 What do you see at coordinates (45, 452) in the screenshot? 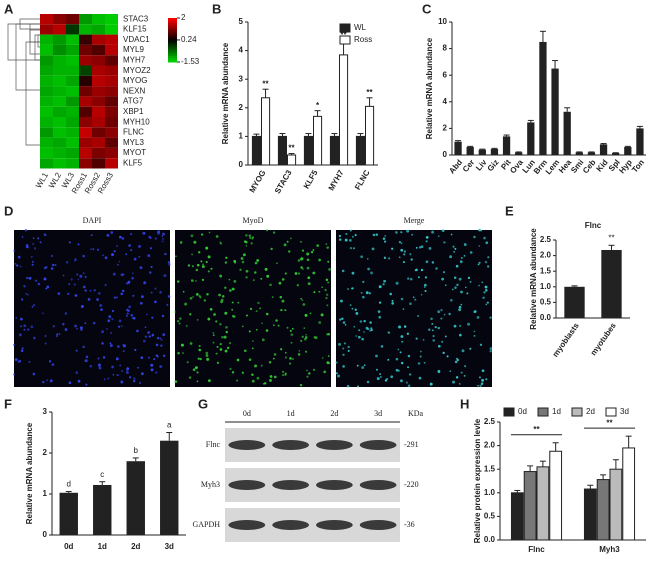
I see `y-tick-label: 2` at bounding box center [45, 452].